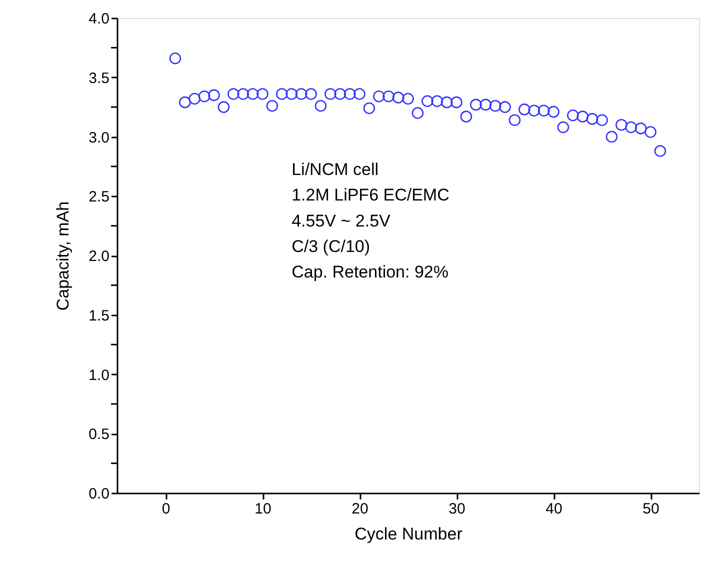 This screenshot has width=707, height=563. Describe the element at coordinates (63, 256) in the screenshot. I see `y-axis-title: Capacity, mAh` at that location.